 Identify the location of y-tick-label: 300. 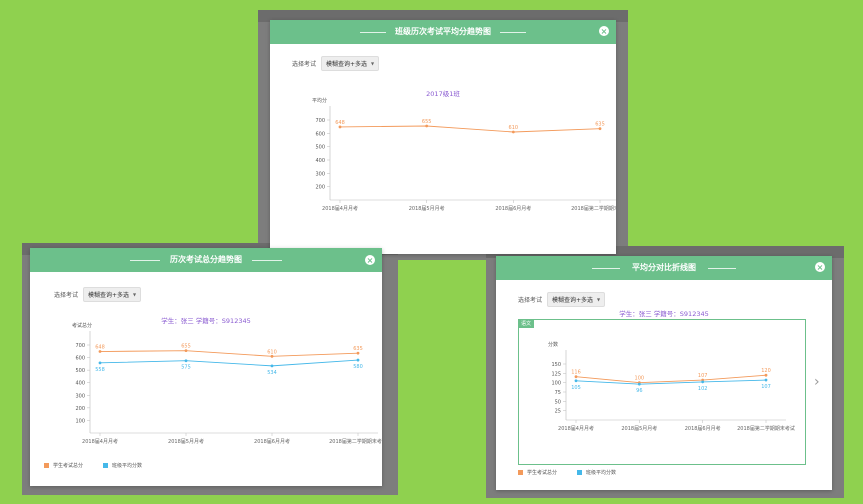
(320, 174).